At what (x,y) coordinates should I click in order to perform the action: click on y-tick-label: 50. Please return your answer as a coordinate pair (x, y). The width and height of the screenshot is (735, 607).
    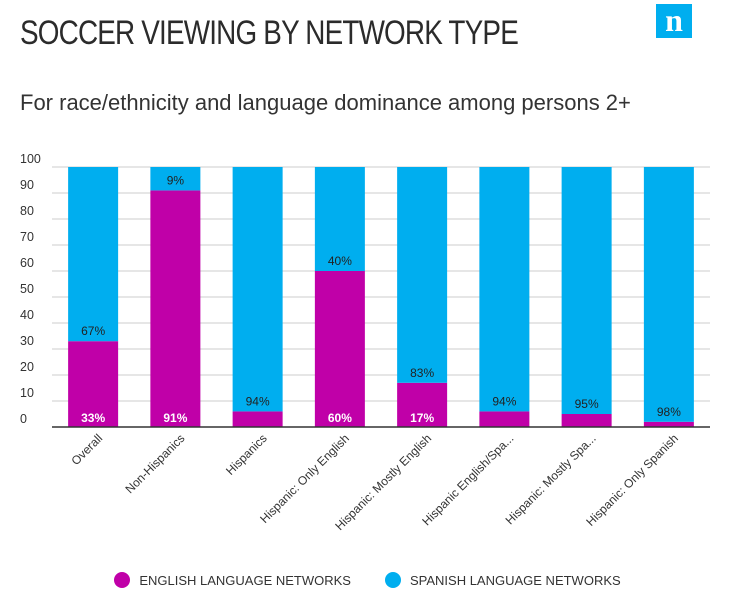
    Looking at the image, I should click on (27, 289).